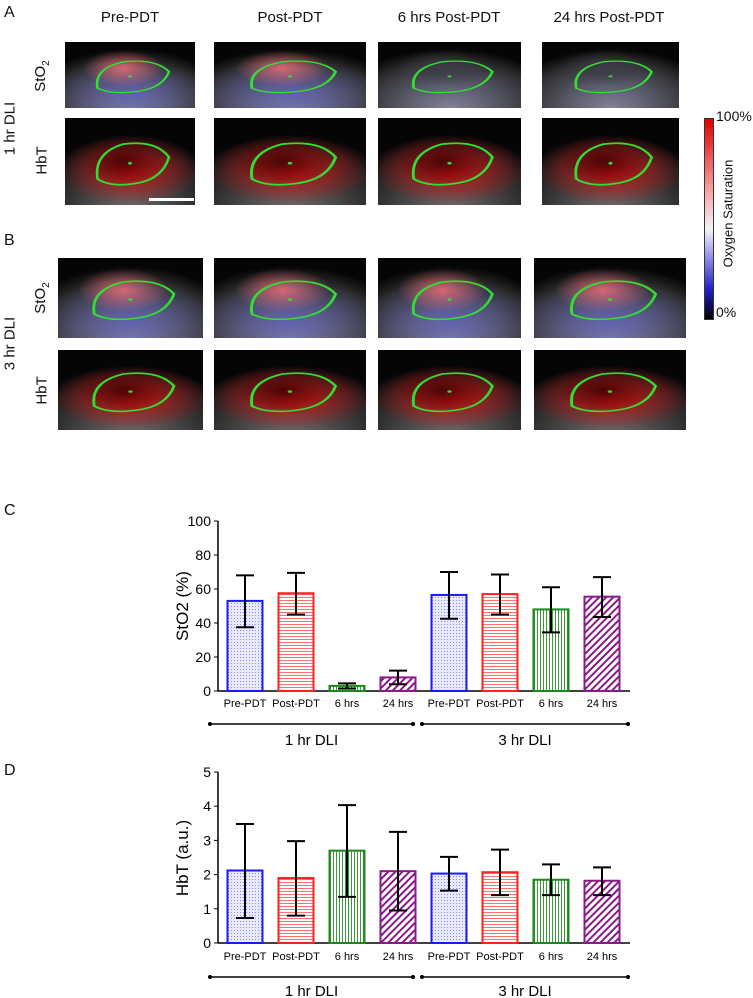 Image resolution: width=753 pixels, height=998 pixels. Describe the element at coordinates (524, 740) in the screenshot. I see `sto2-group-label: 3 hr DLI` at that location.